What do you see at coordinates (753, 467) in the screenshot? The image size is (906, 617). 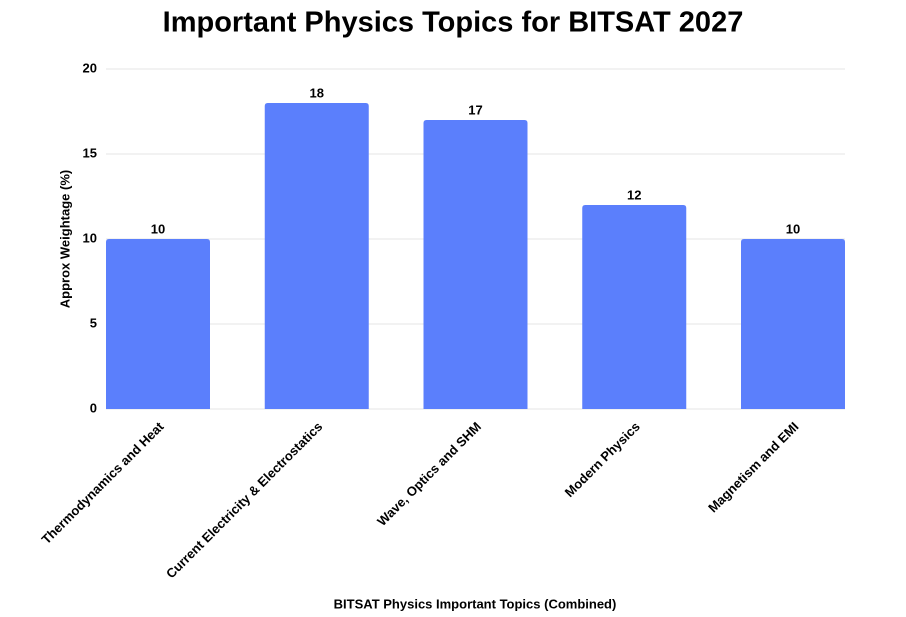 I see `x-tick-label: Magnetism and EMI` at bounding box center [753, 467].